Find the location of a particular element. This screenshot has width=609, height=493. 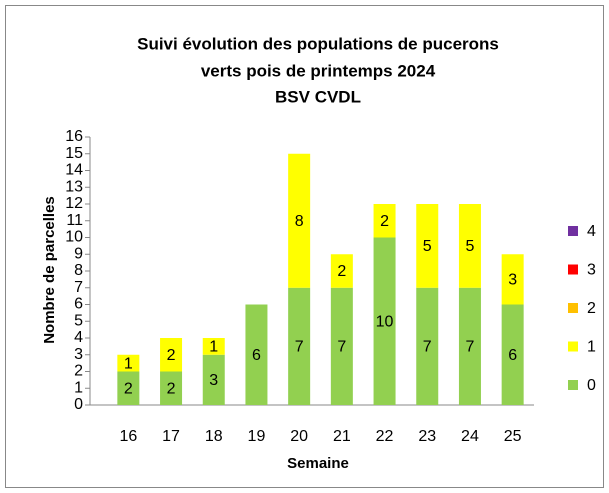

chart-title: verts pois de printemps 2024 is located at coordinates (318, 70).